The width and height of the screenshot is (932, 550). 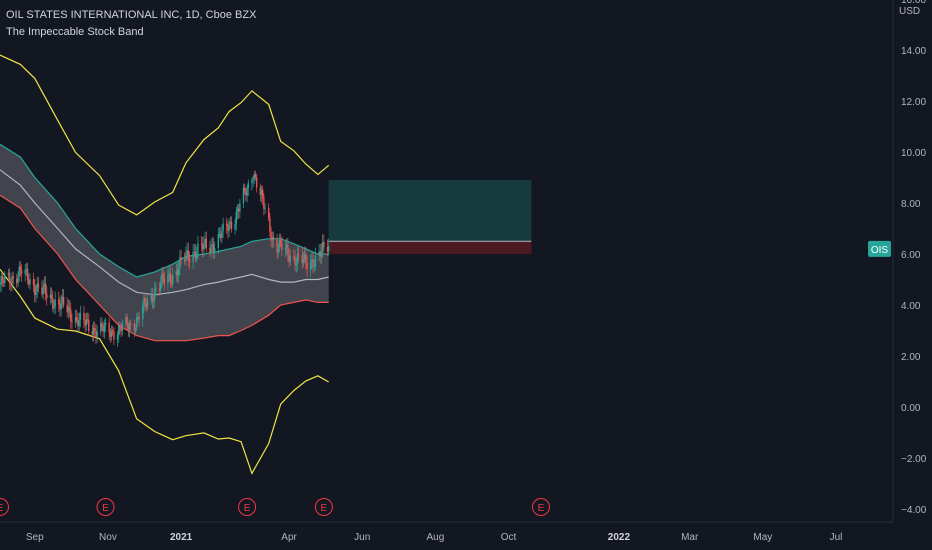 I want to click on price-badge-label: OIS, so click(x=880, y=250).